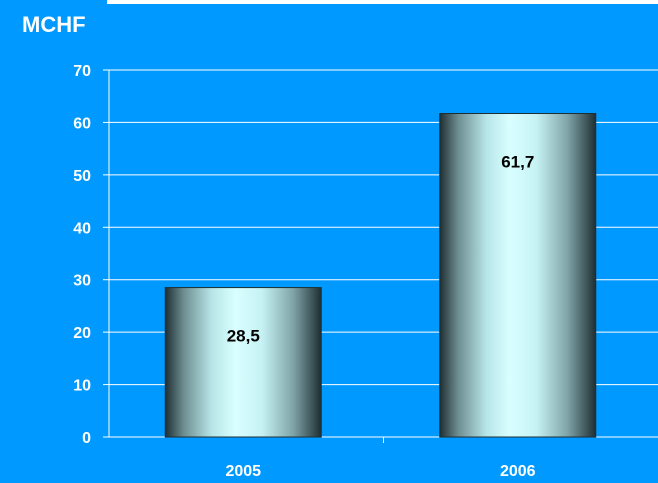 The width and height of the screenshot is (658, 483). I want to click on data-label-2006: 61,7, so click(517, 162).